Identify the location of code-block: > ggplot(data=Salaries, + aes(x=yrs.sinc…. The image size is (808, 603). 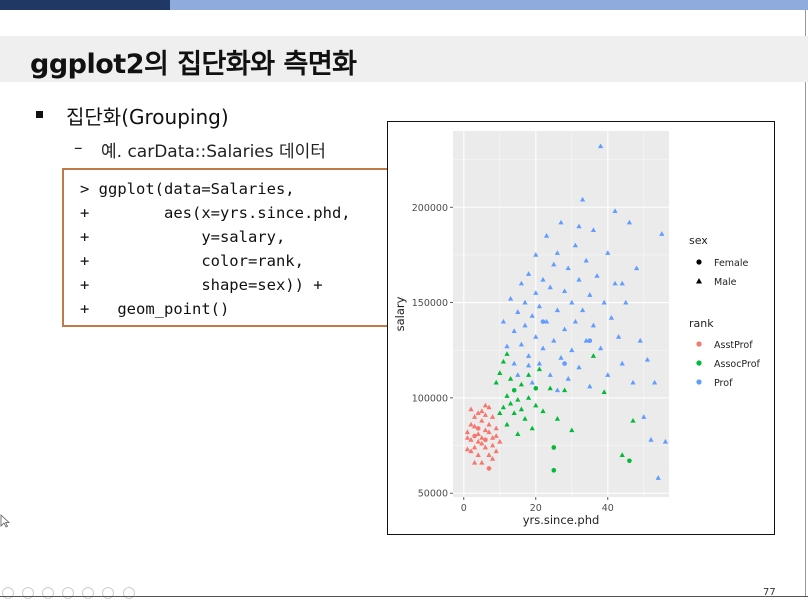
(242, 247).